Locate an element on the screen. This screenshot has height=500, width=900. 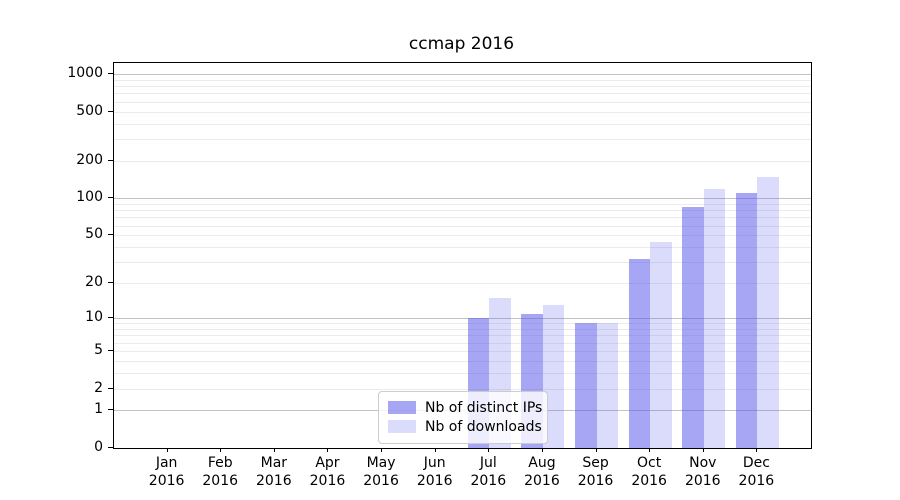
y-tick-label: 50 is located at coordinates (94, 234).